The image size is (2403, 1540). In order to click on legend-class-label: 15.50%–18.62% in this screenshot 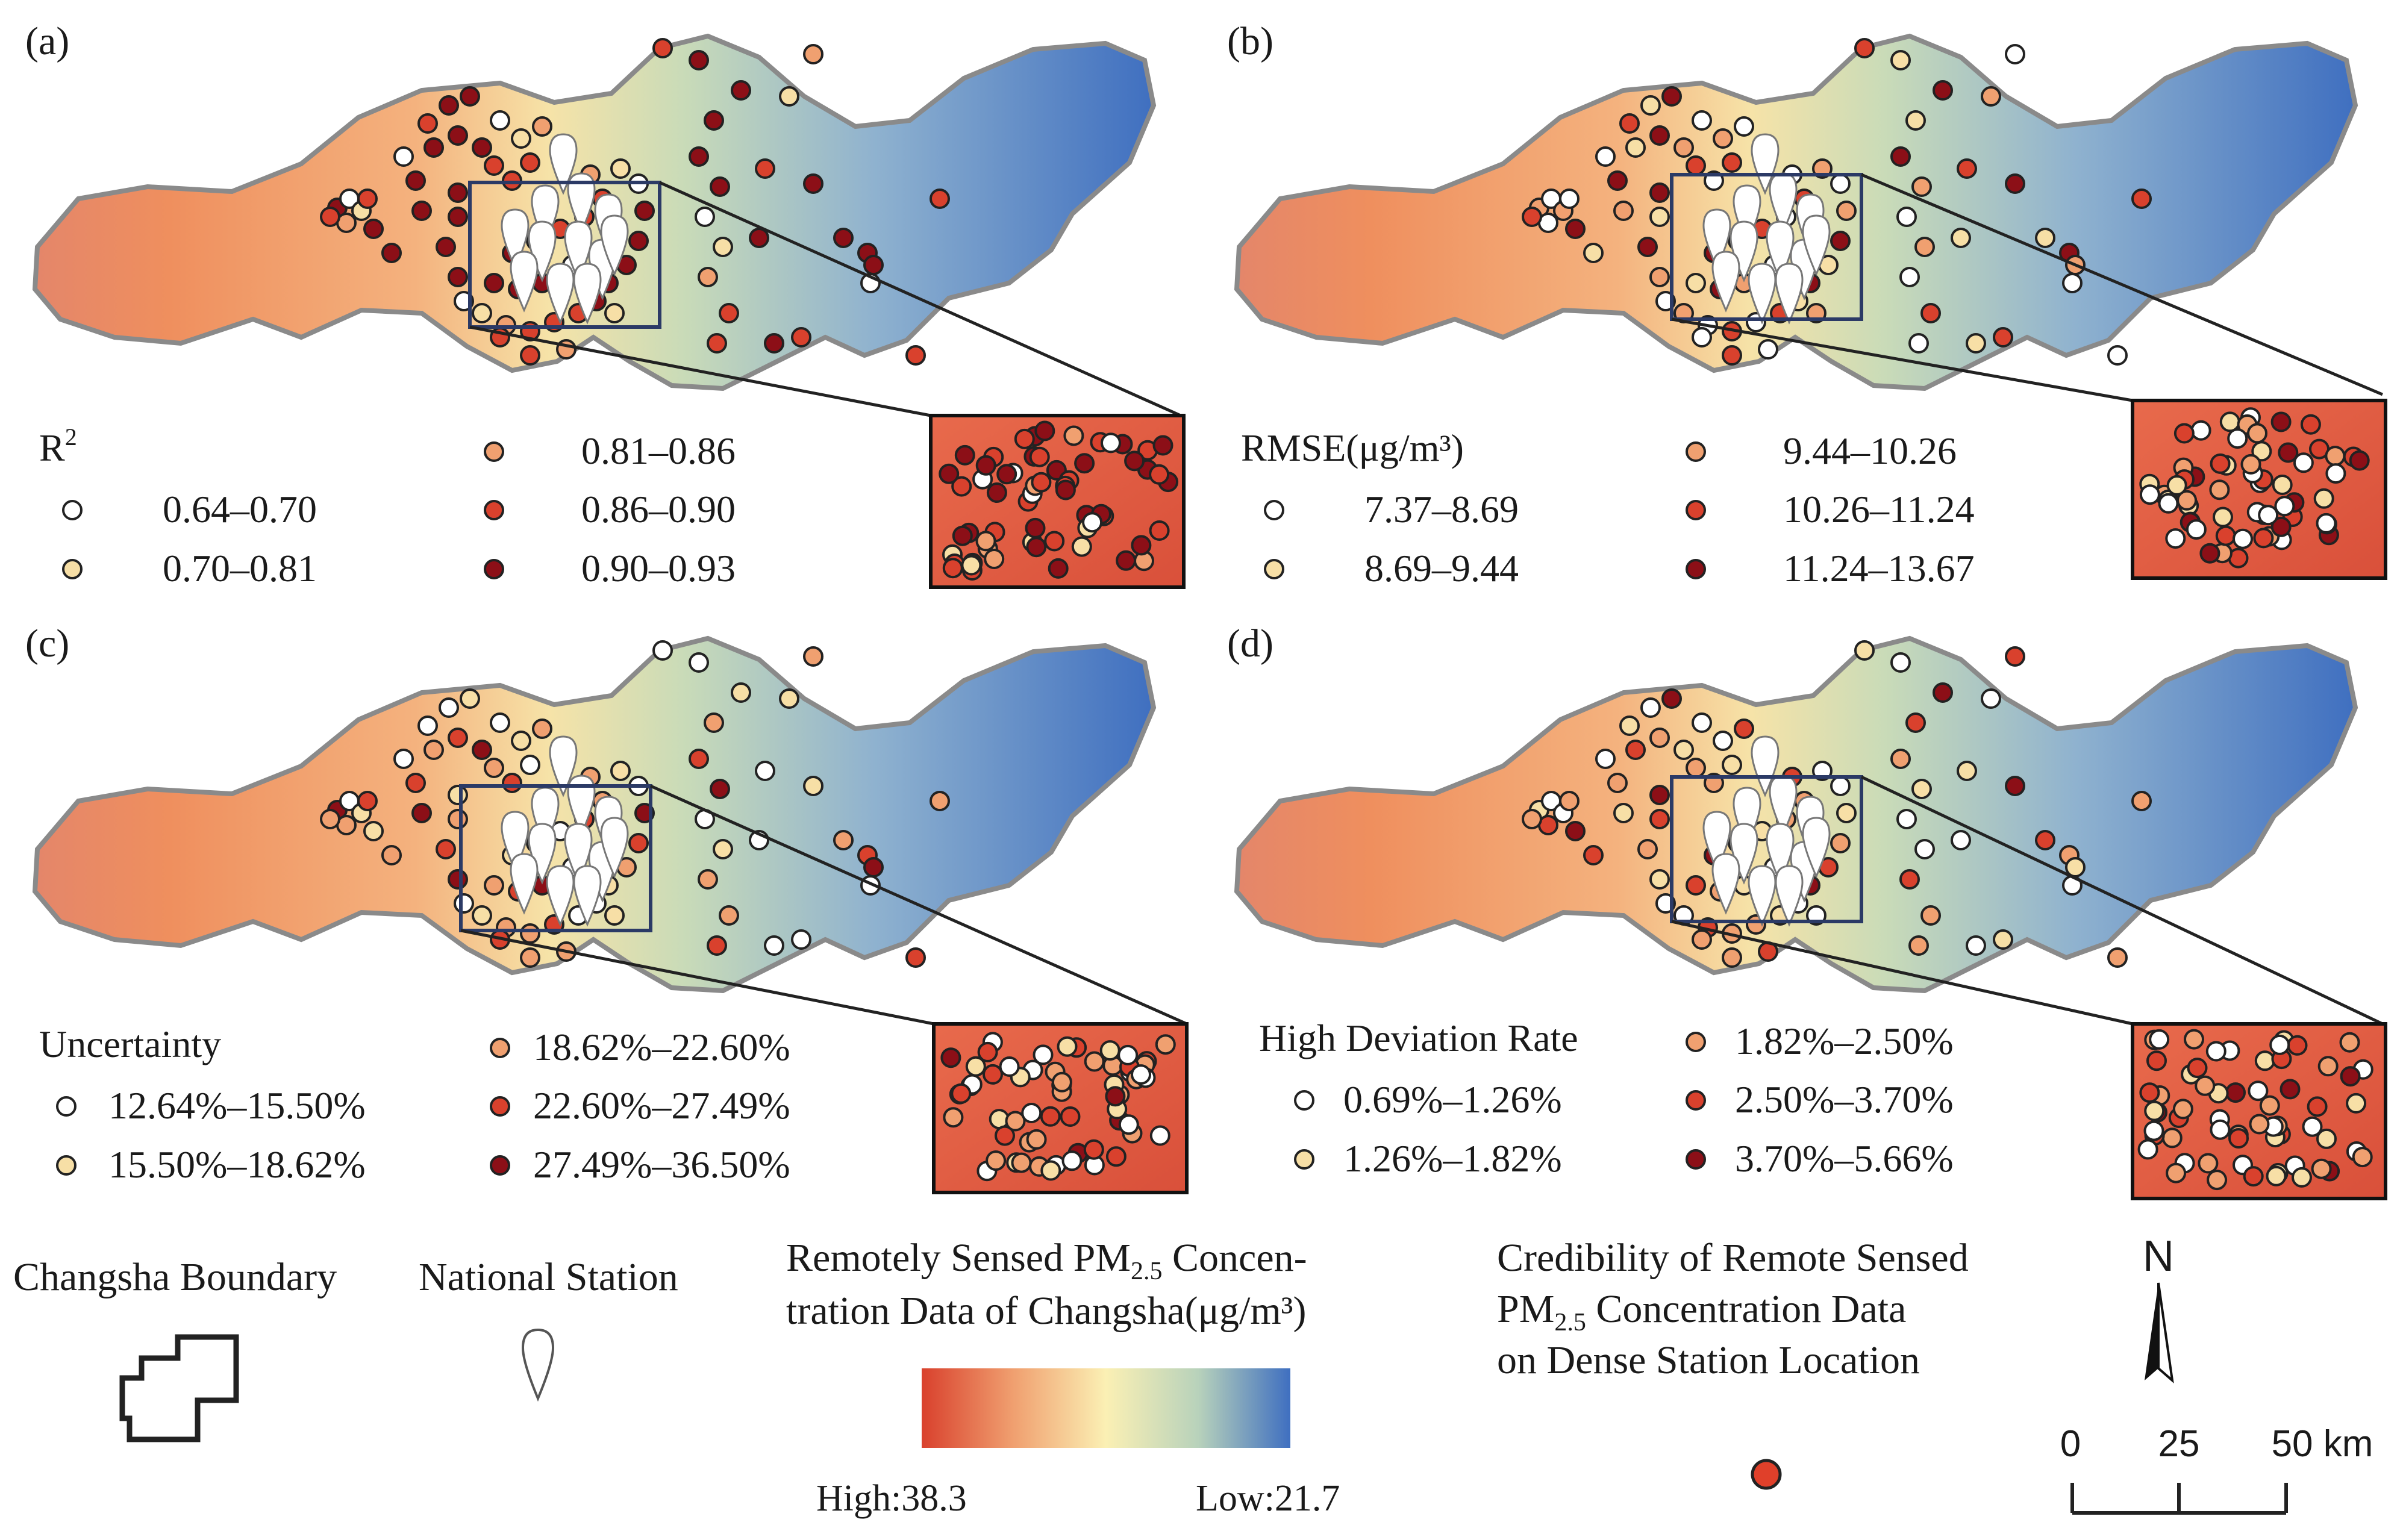, I will do `click(237, 1164)`.